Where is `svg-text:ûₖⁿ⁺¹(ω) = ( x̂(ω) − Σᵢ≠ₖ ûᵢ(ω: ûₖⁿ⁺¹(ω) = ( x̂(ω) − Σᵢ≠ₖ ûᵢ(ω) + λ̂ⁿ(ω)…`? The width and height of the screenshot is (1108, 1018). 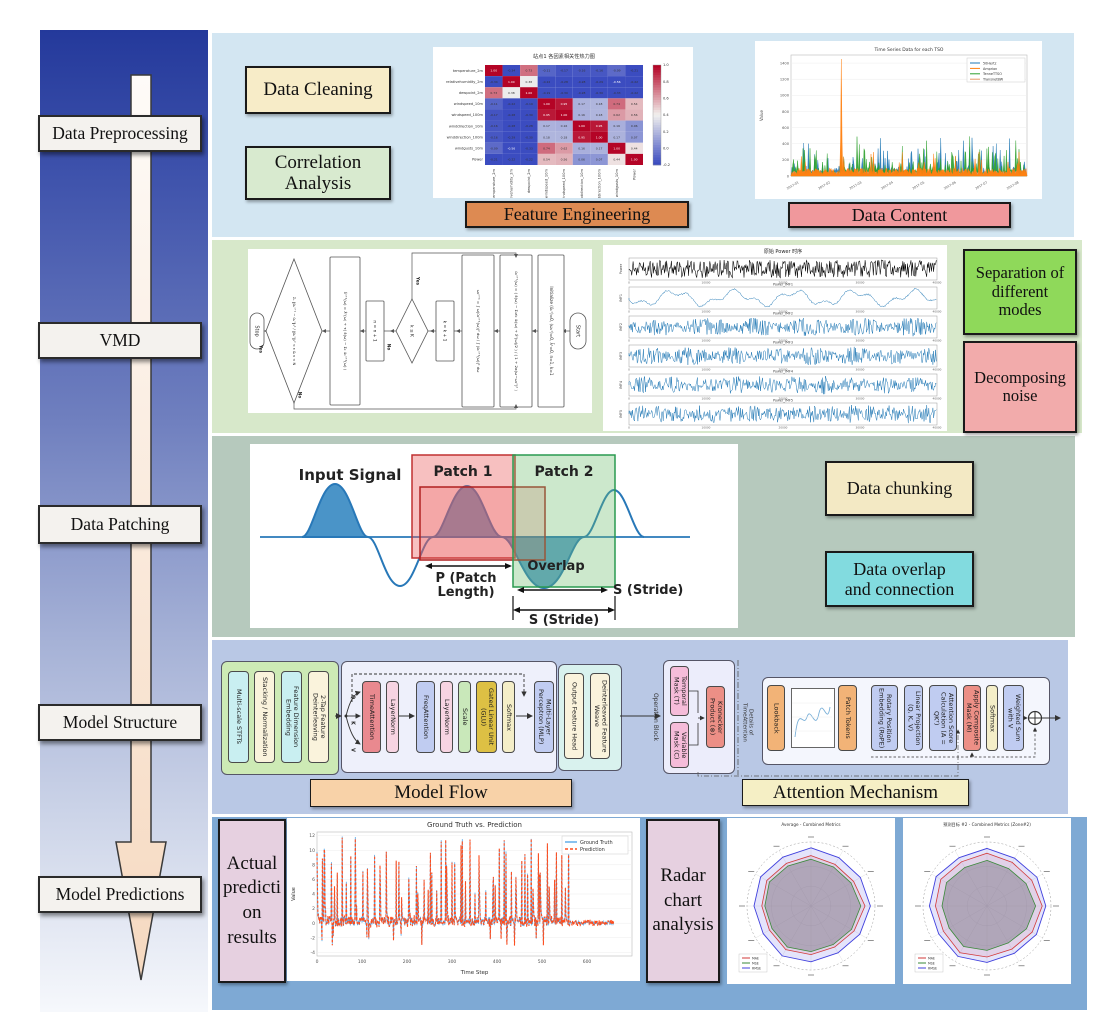
svg-text:ûₖⁿ⁺¹(ω) = ( x̂(ω) − Σᵢ≠ₖ ûᵢ(ω: ûₖⁿ⁺¹(ω) = ( x̂(ω) − Σᵢ≠ₖ ûᵢ(ω) + λ̂ⁿ(ω)… is located at coordinates (516, 331).